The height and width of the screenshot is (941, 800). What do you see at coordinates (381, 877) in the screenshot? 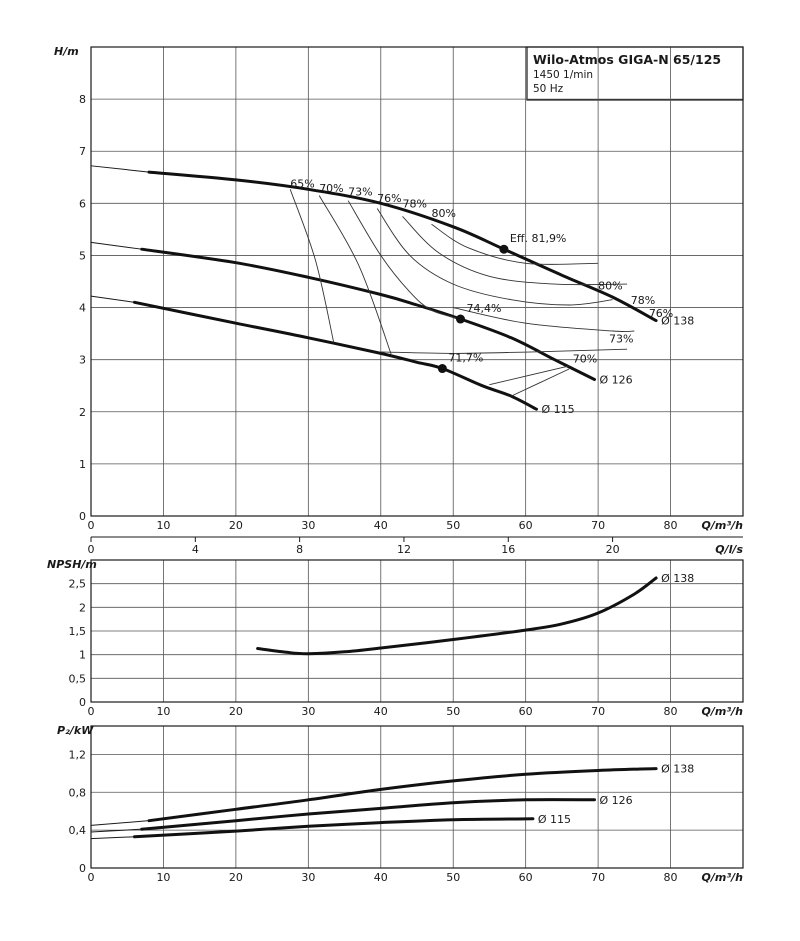
I see `power-xtick-label: 40` at bounding box center [381, 877].